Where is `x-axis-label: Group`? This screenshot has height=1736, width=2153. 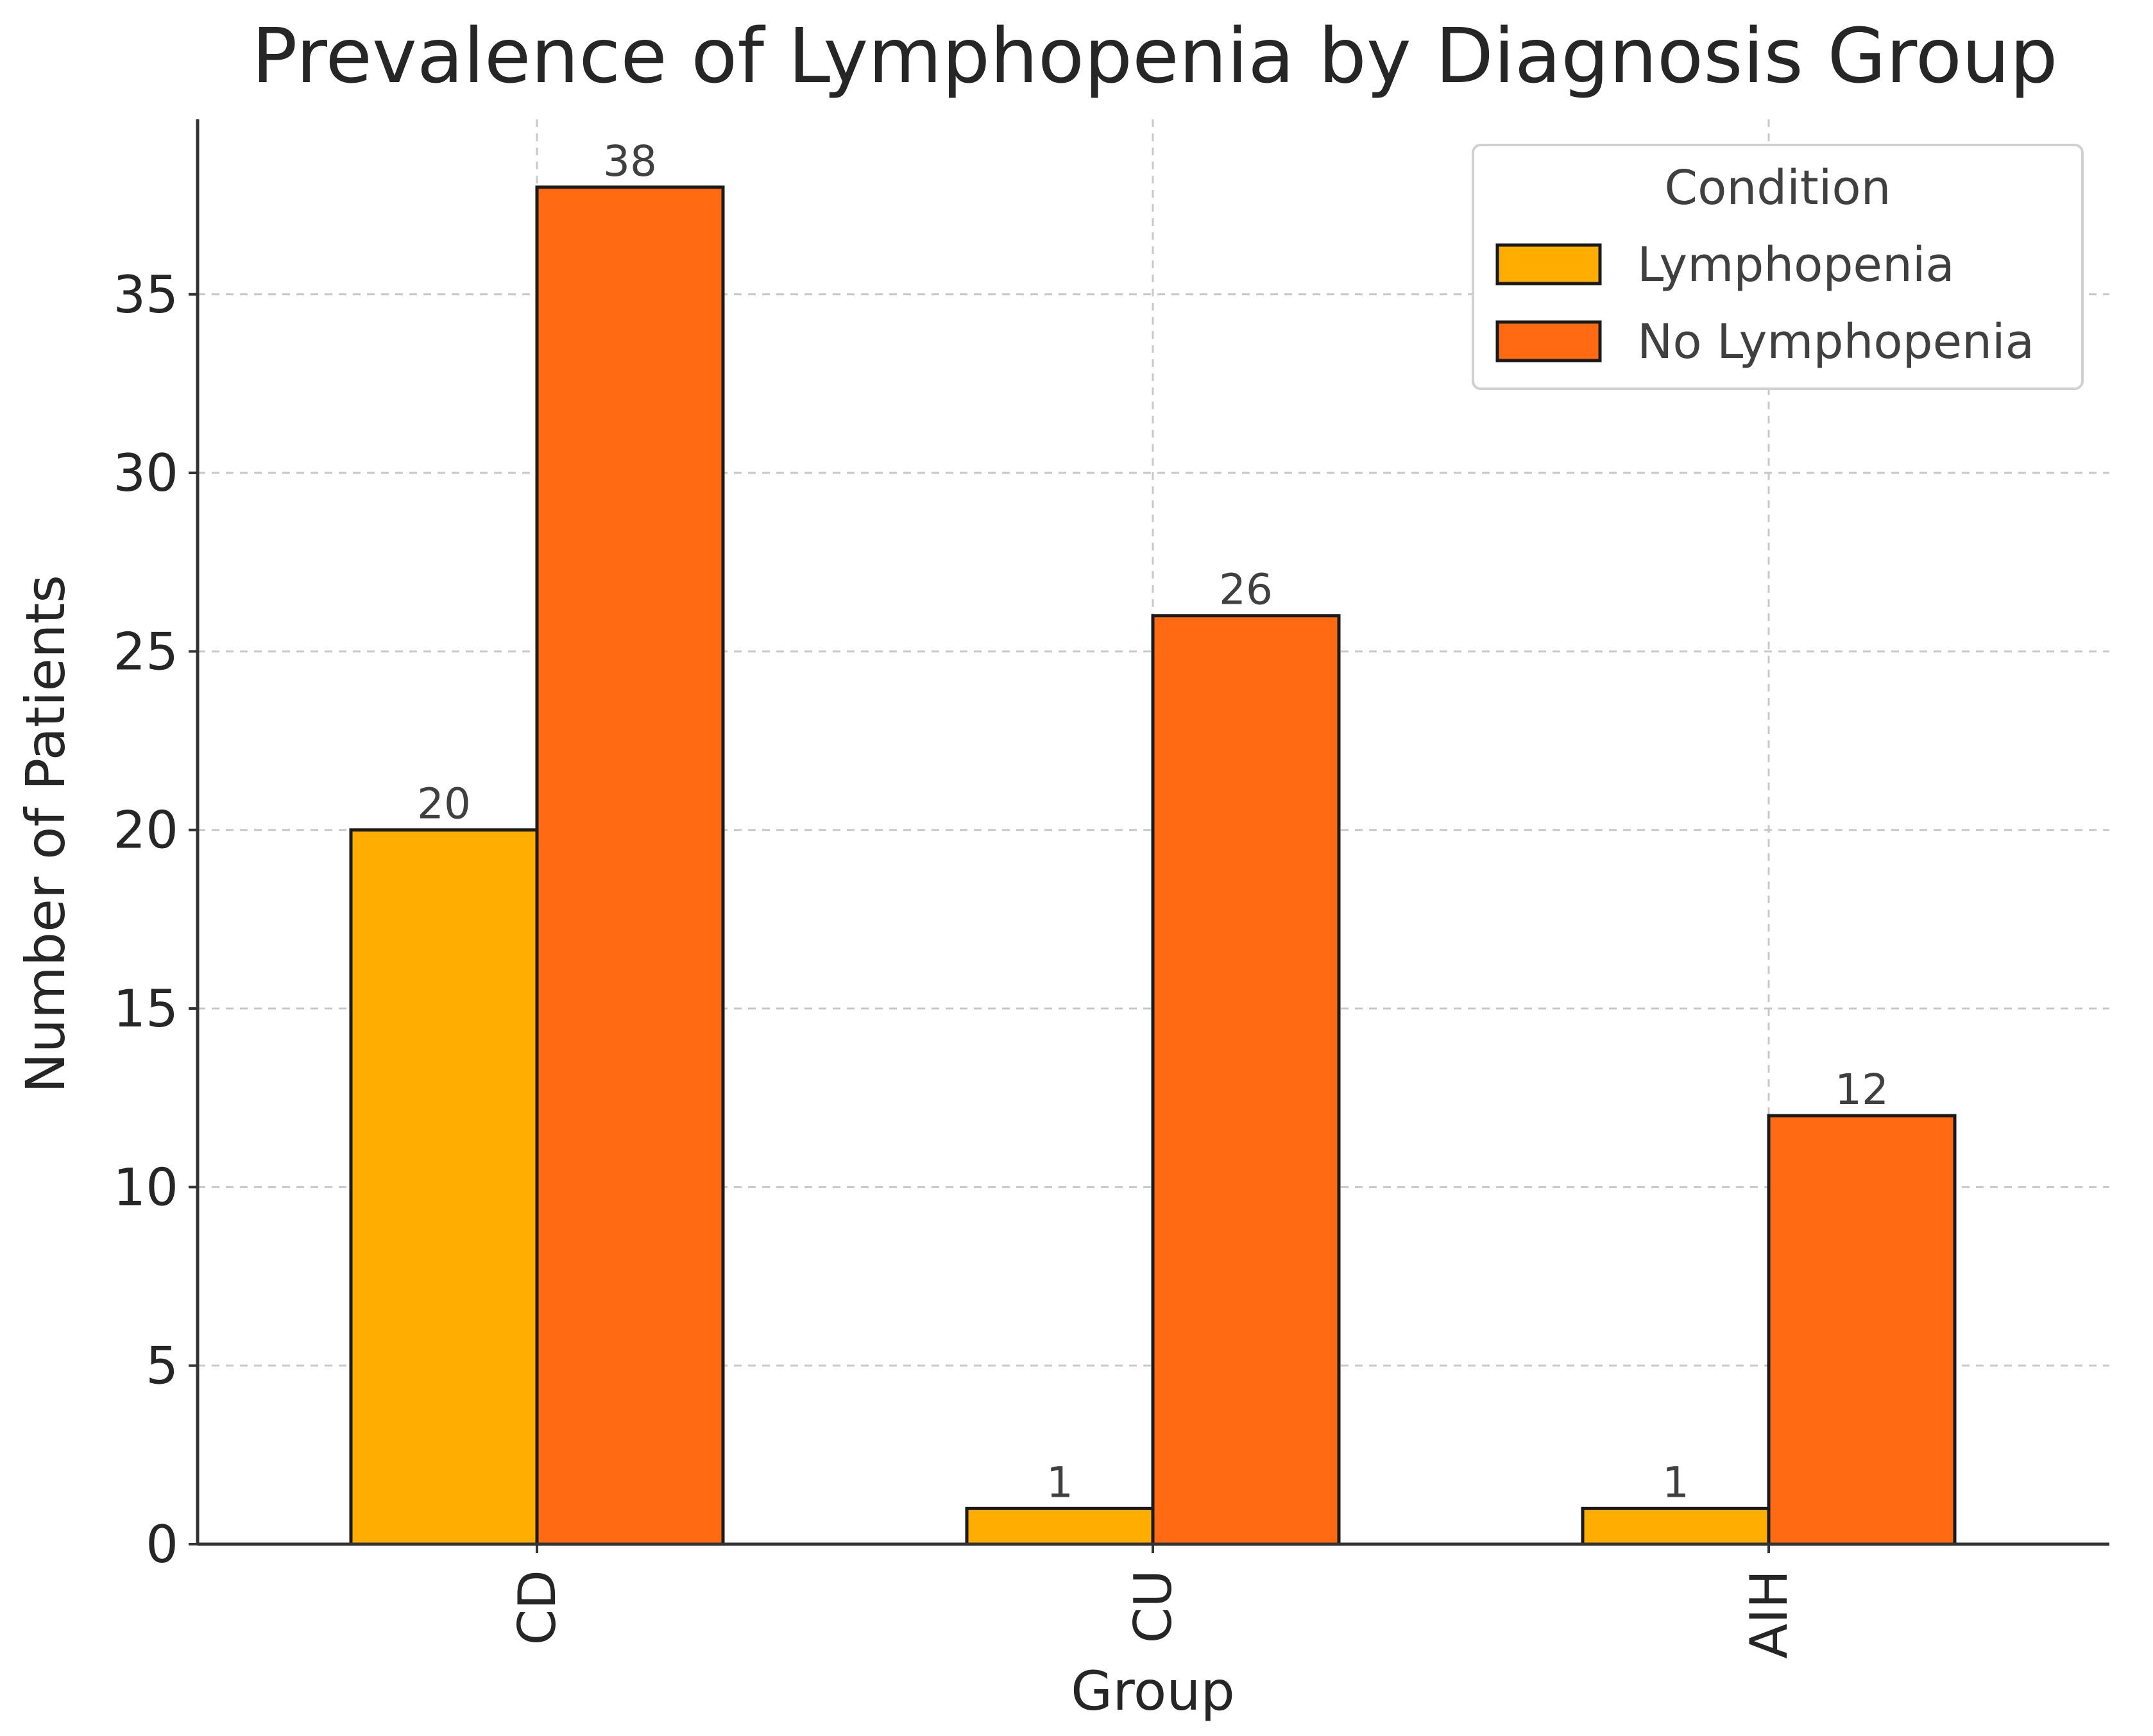 x-axis-label: Group is located at coordinates (1153, 1691).